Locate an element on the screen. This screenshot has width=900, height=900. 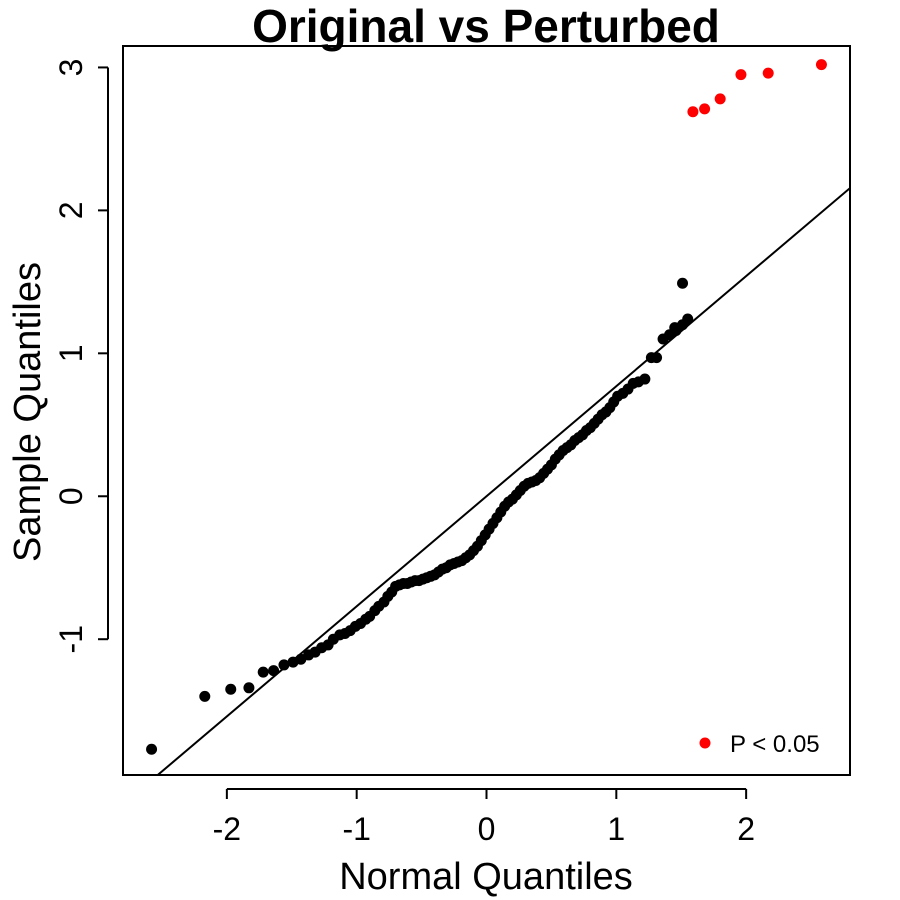
y-axis-title: Sample Quantiles is located at coordinates (28, 412).